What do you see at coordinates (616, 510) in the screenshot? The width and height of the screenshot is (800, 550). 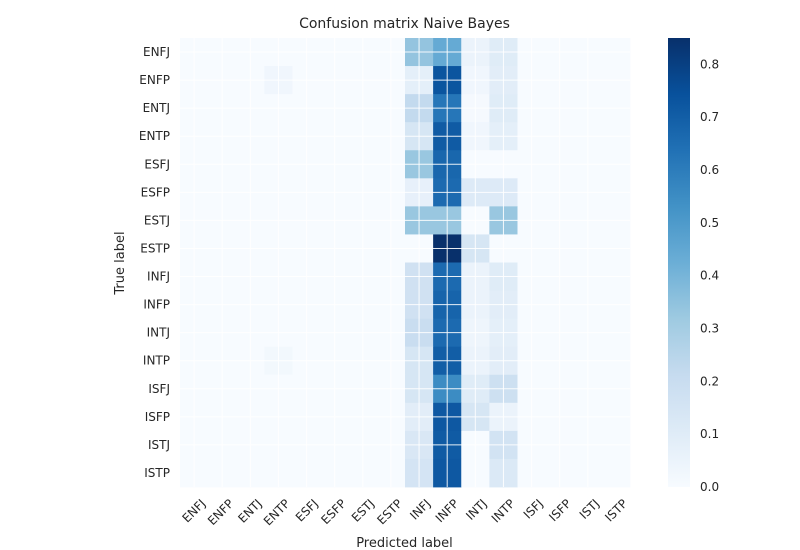 I see `x-tick-label: ISTP` at bounding box center [616, 510].